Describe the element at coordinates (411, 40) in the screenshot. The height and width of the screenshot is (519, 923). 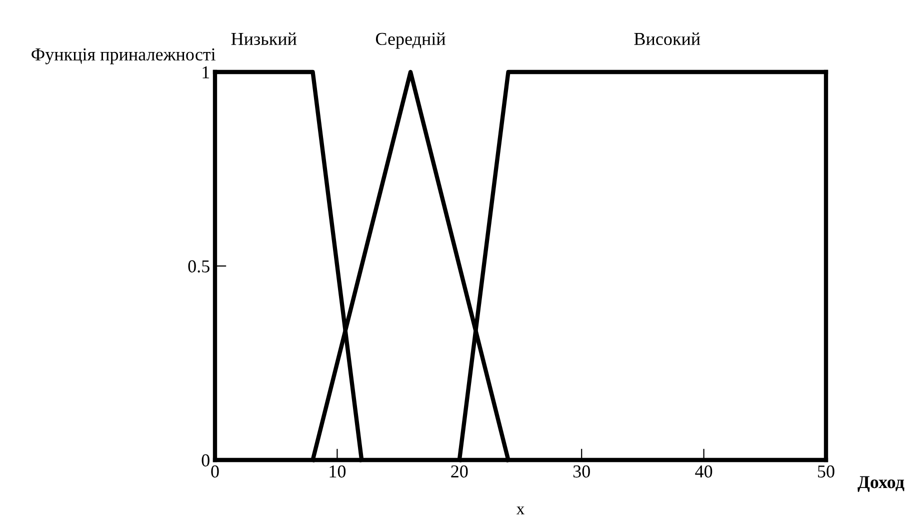
I see `series-label: Середній` at that location.